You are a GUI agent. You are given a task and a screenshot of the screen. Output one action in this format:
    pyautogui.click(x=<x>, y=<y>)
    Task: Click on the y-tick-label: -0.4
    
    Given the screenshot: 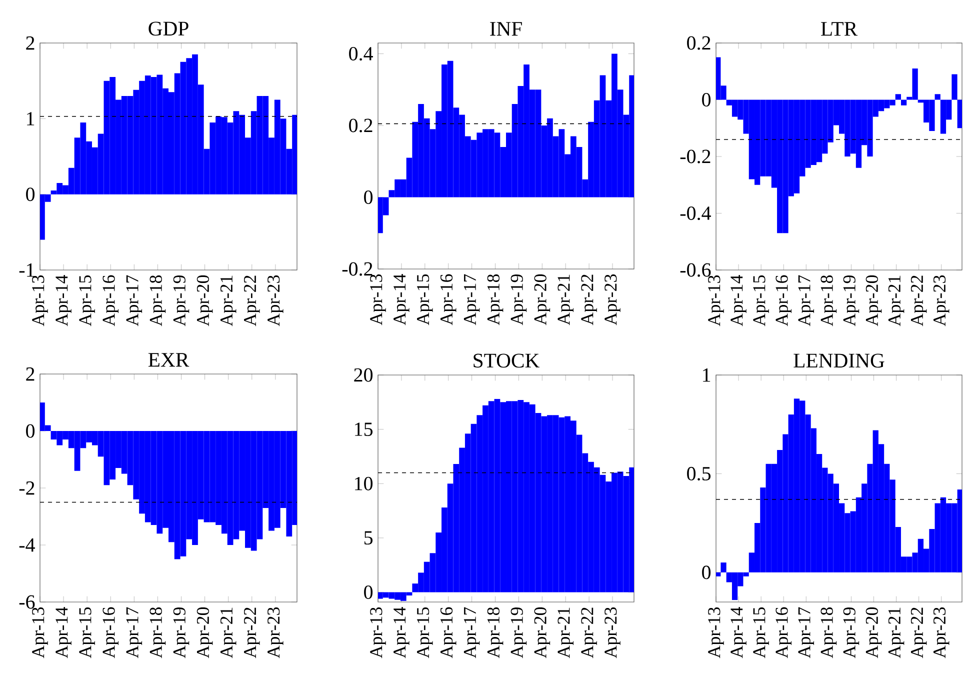 What is the action you would take?
    pyautogui.click(x=695, y=213)
    